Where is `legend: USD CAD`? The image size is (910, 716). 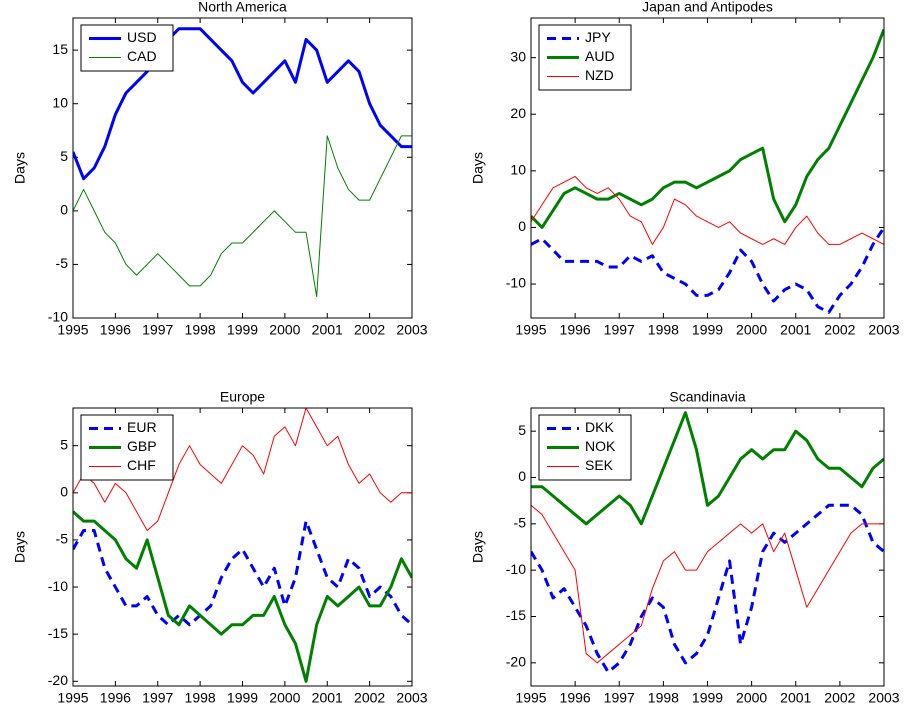
legend: USD CAD is located at coordinates (127, 48).